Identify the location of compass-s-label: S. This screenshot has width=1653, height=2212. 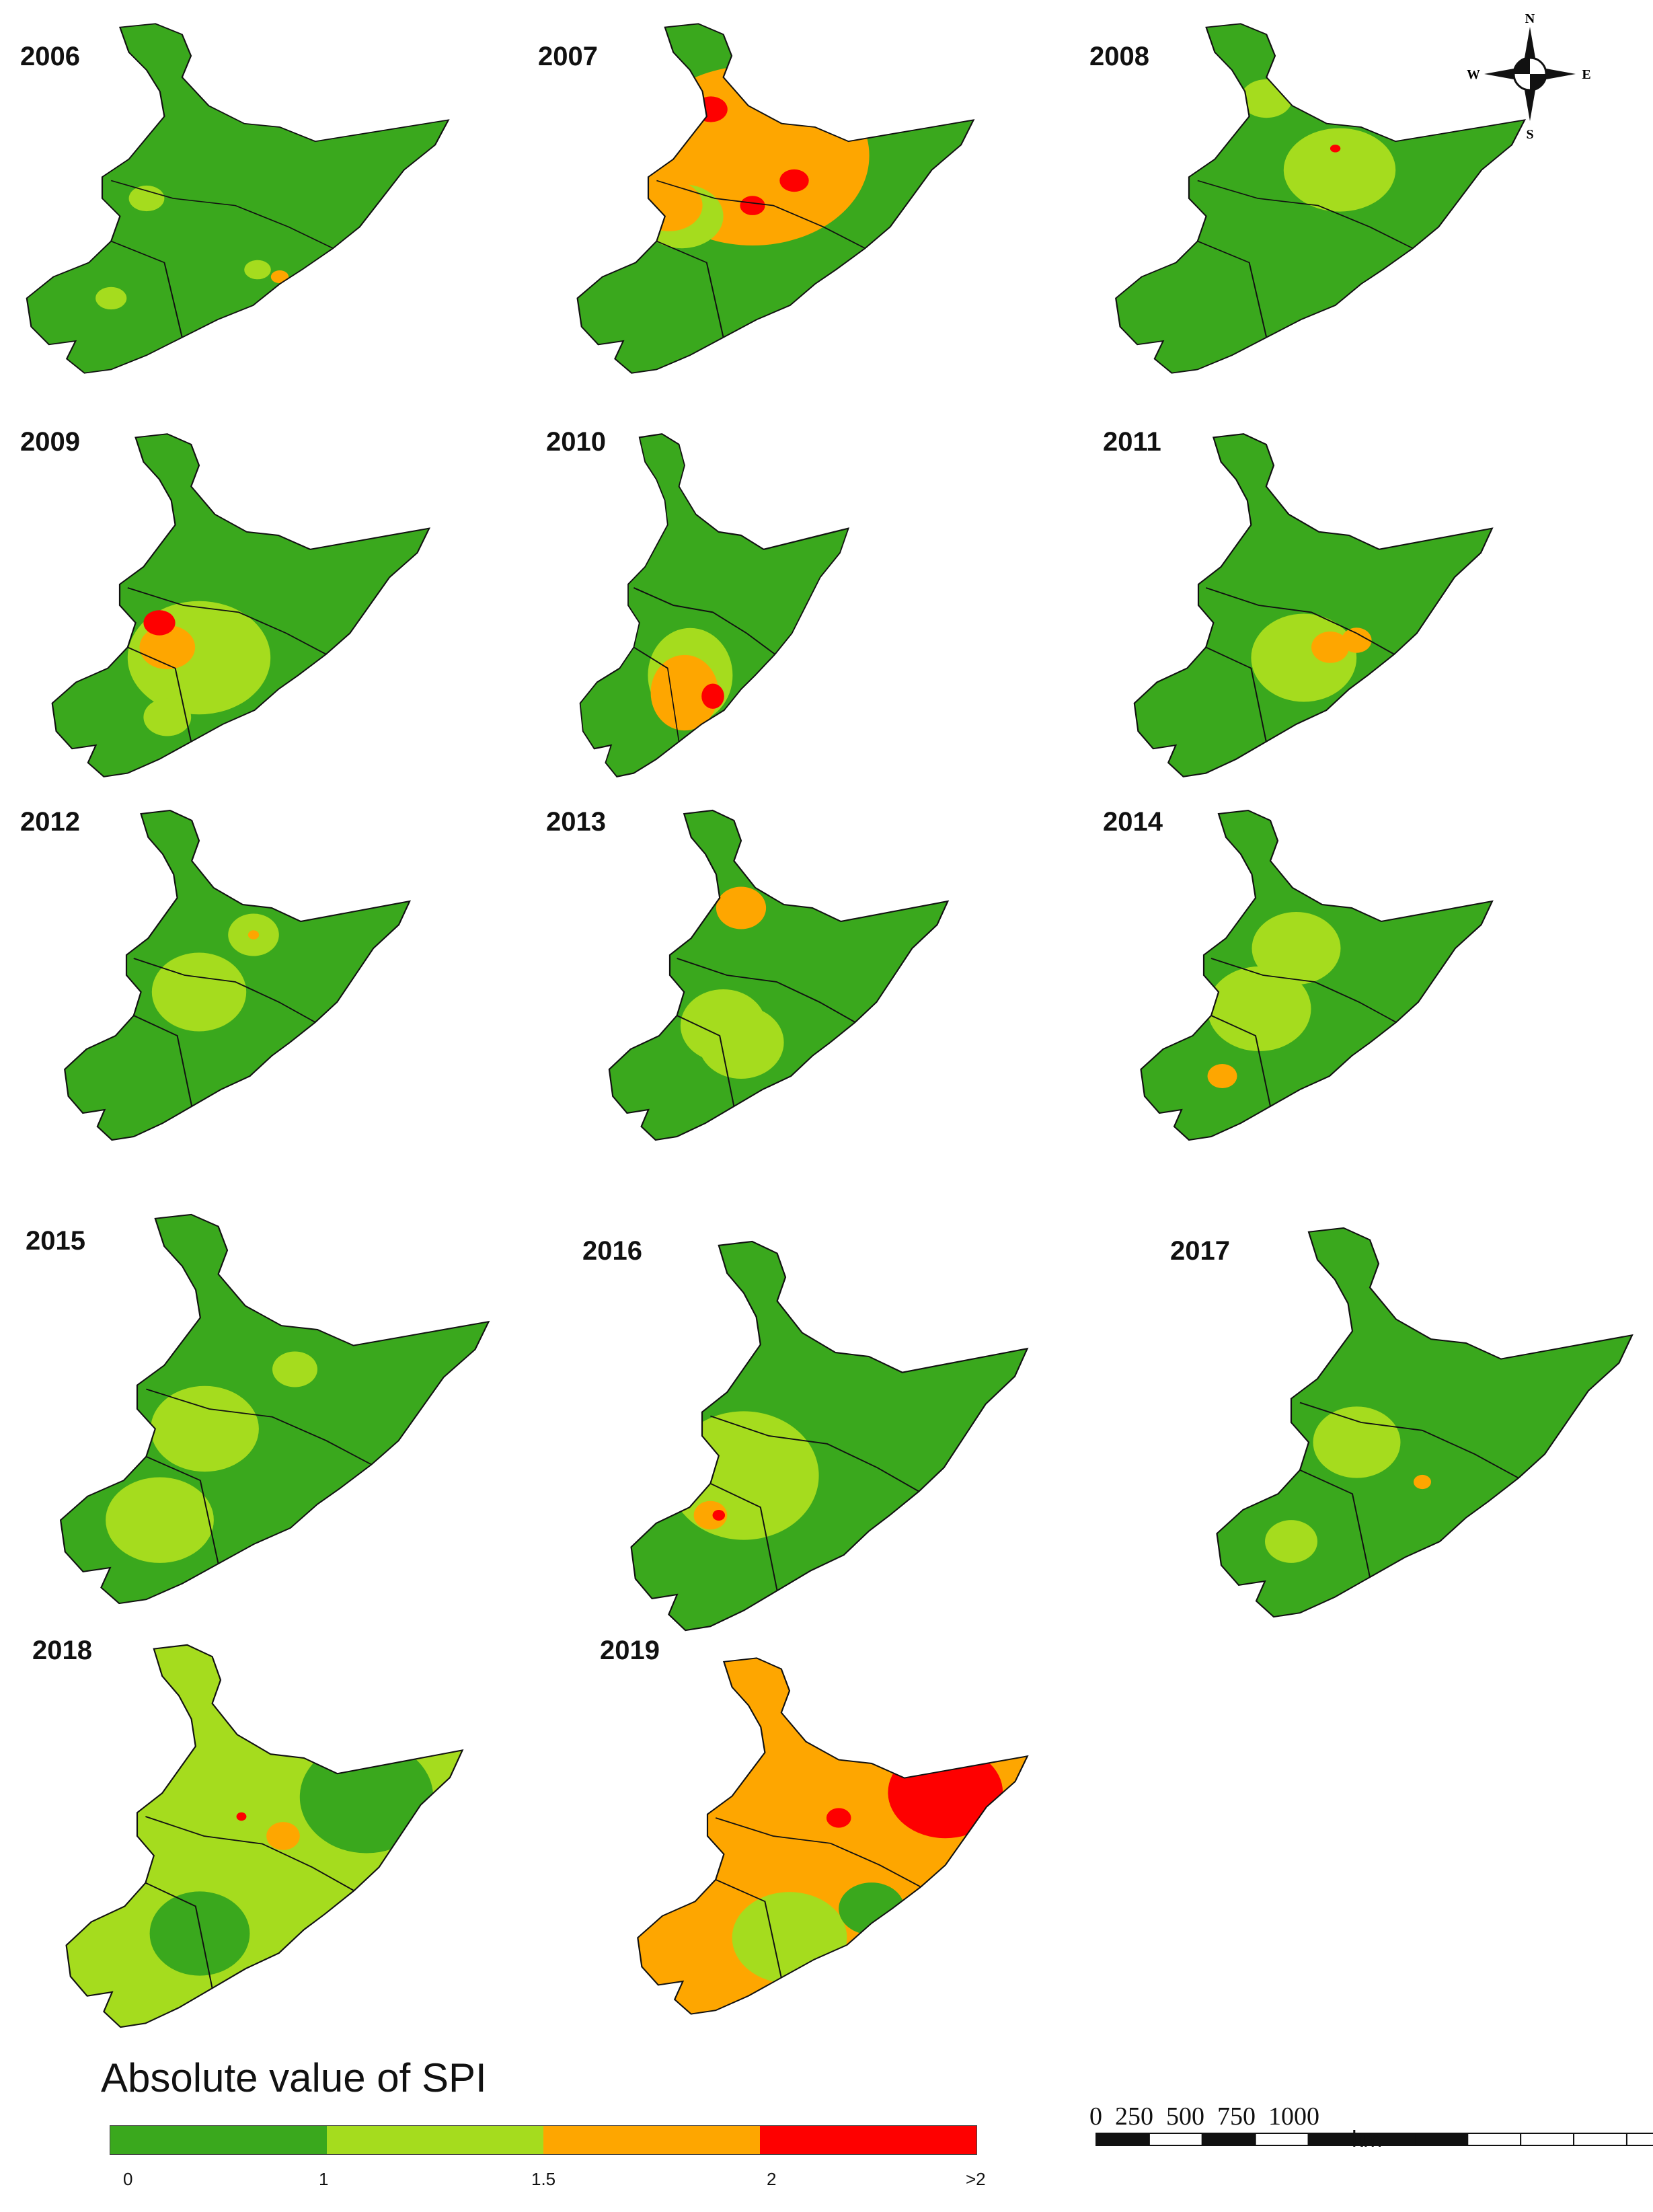
(1529, 134).